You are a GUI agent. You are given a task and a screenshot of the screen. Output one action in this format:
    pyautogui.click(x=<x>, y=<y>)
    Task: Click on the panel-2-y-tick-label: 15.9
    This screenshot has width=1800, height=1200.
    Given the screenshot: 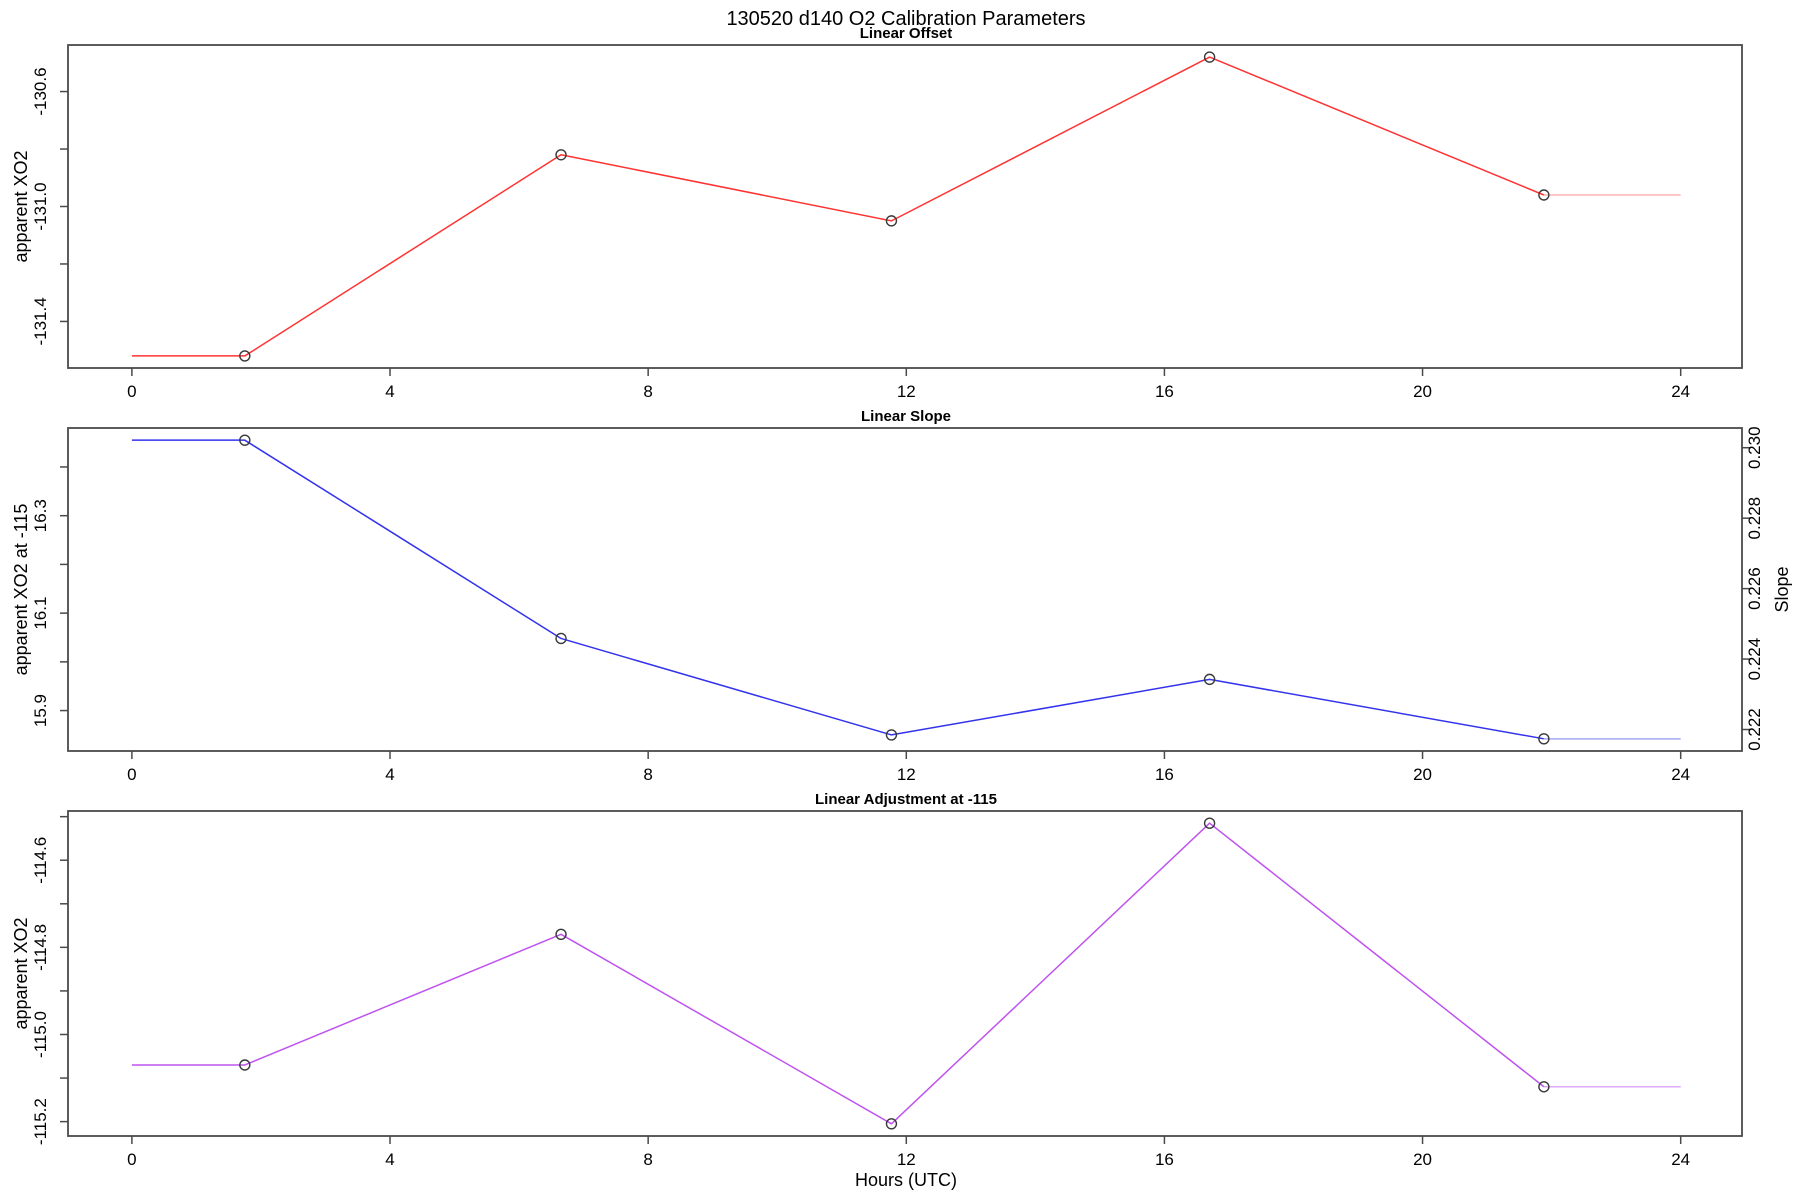 What is the action you would take?
    pyautogui.click(x=40, y=710)
    